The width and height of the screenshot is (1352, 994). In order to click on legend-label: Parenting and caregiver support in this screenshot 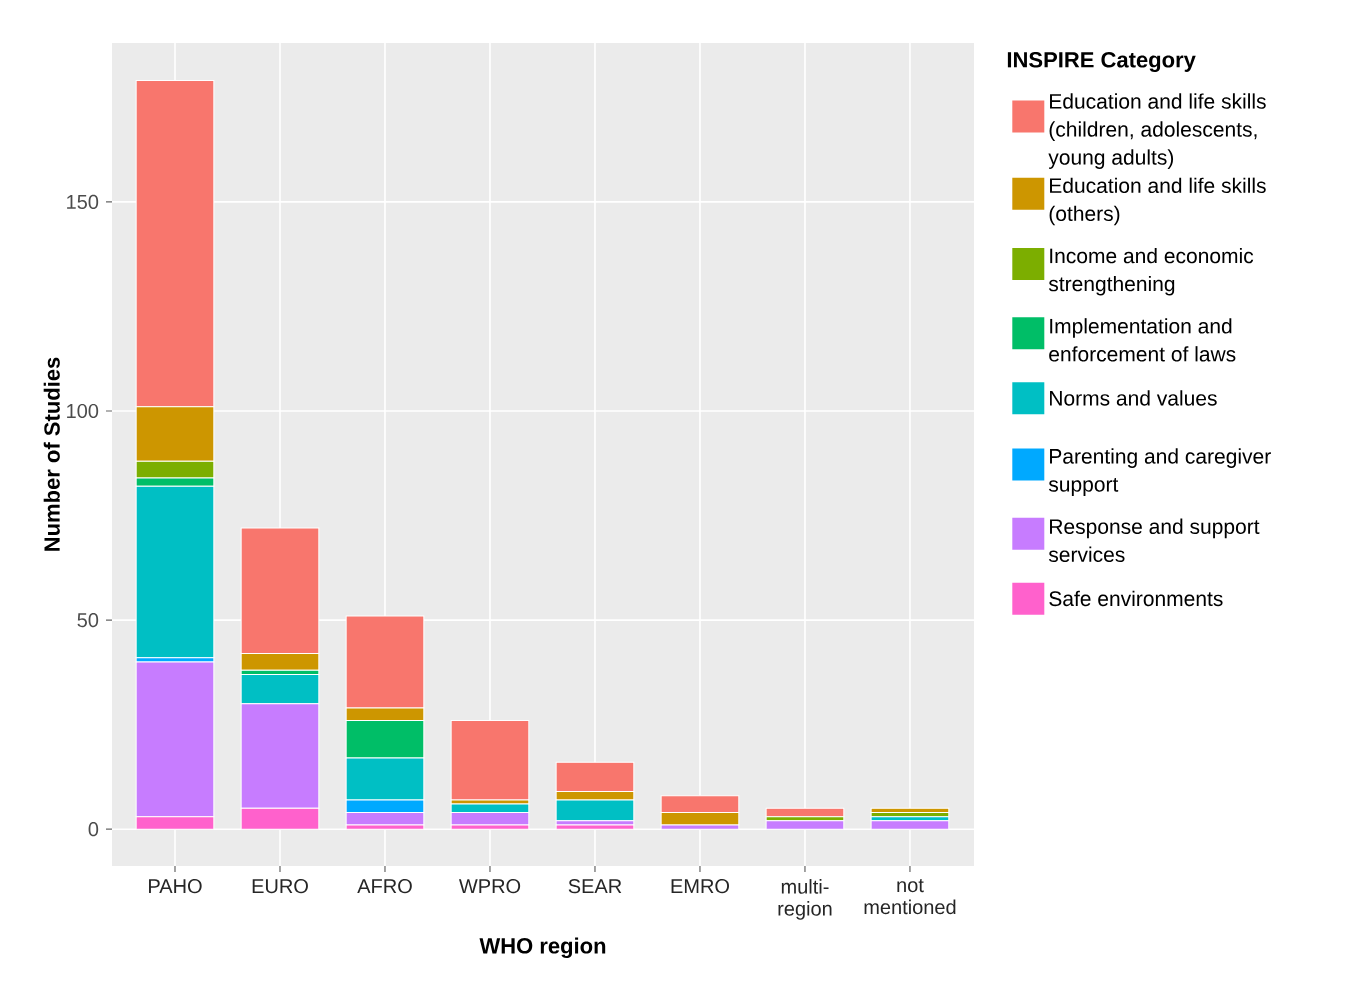, I will do `click(1159, 472)`.